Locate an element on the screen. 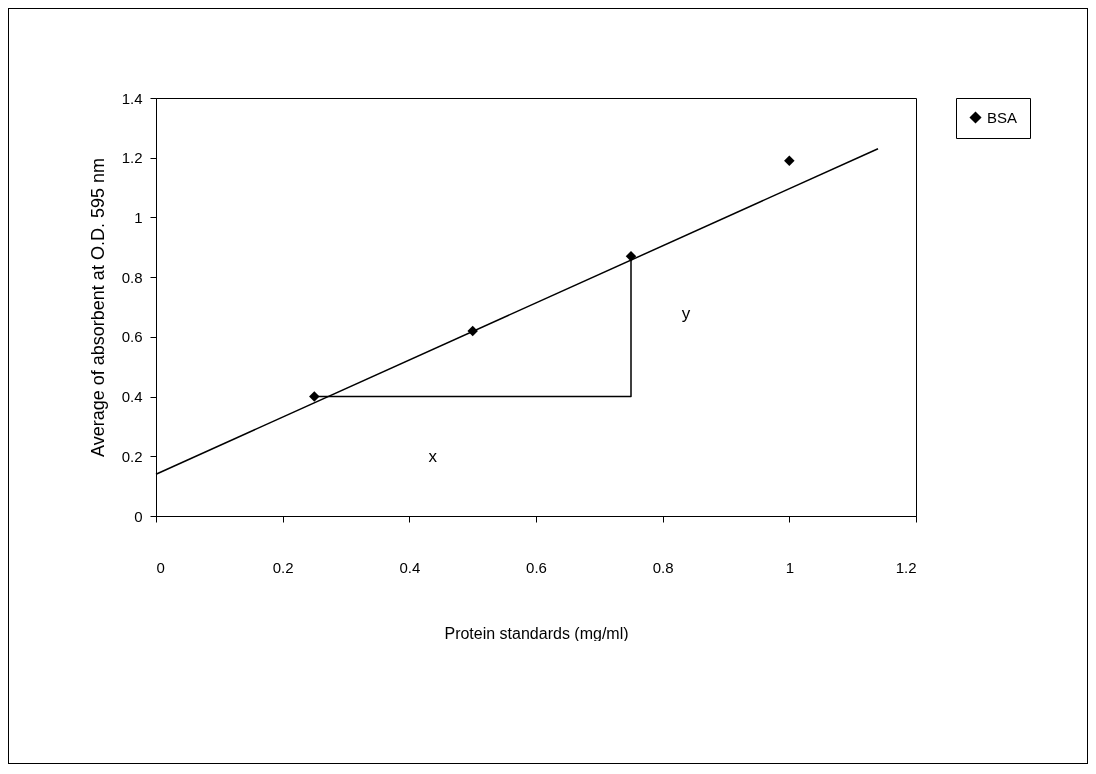 The image size is (1096, 774). x-tick-label: 0.4 is located at coordinates (410, 567).